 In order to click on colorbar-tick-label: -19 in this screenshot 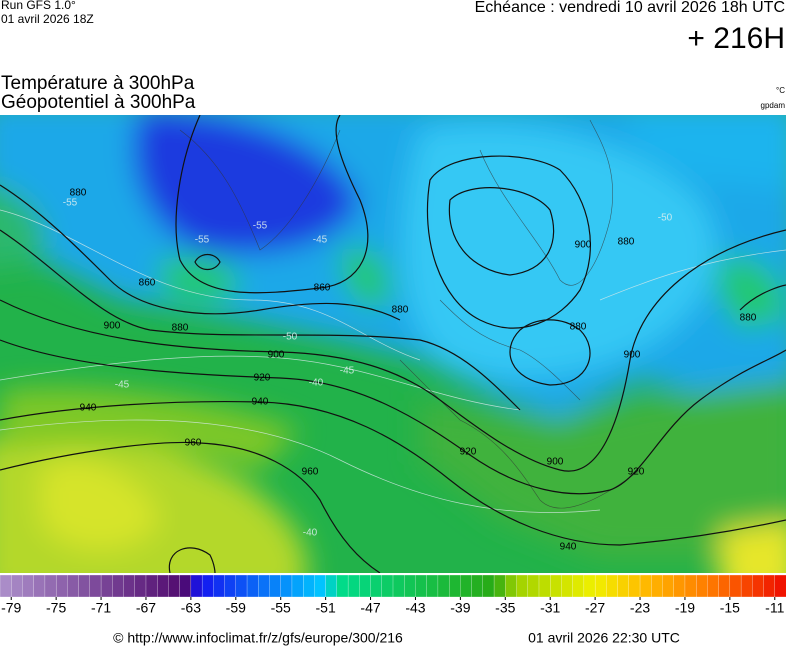, I will do `click(685, 608)`.